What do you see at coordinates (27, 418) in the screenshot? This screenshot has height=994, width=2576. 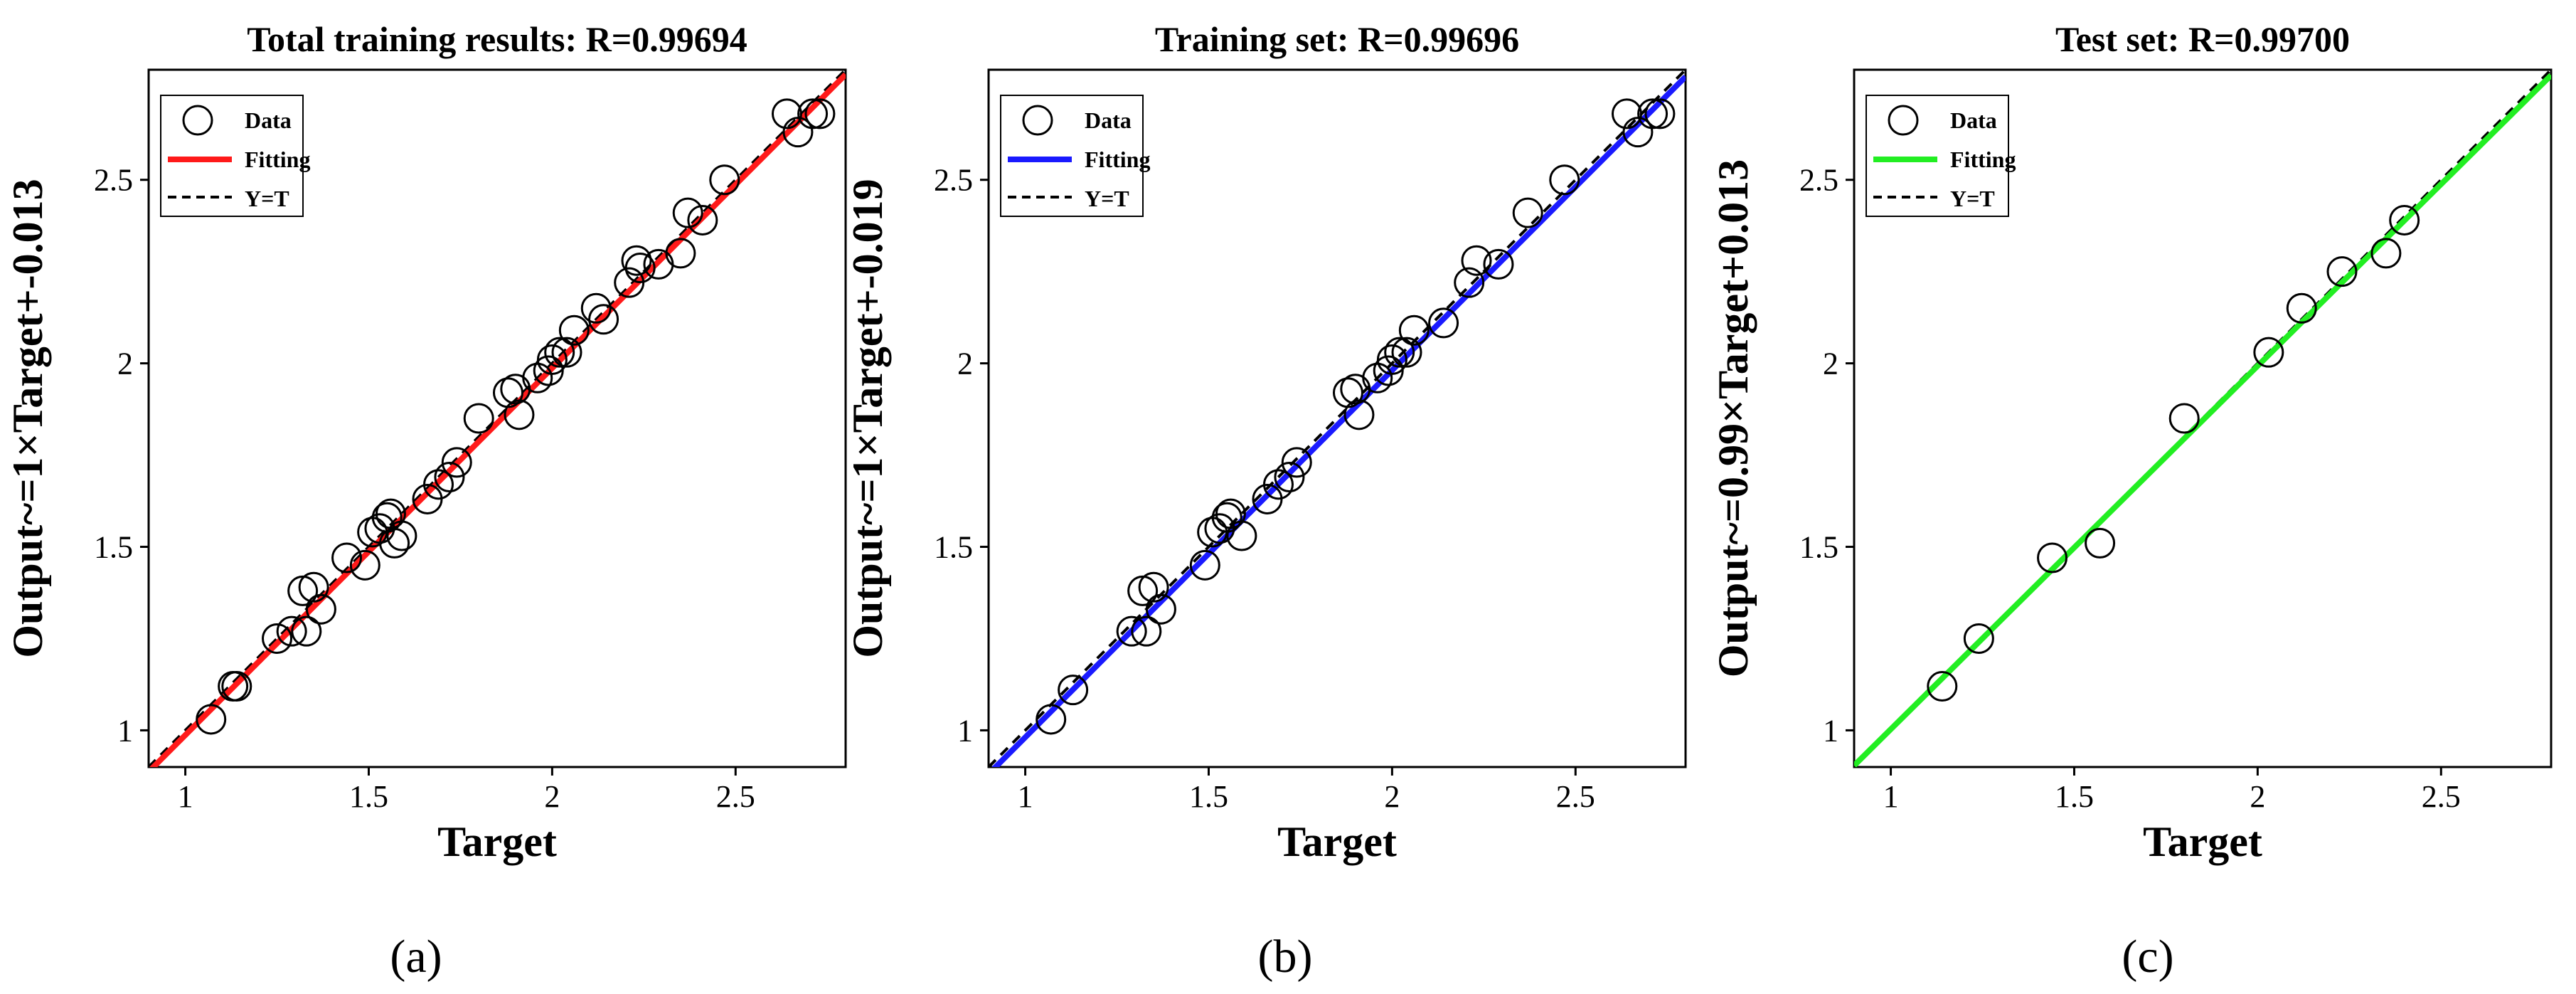 I see `y-axis-label: Output~=1×Target+-0.013` at bounding box center [27, 418].